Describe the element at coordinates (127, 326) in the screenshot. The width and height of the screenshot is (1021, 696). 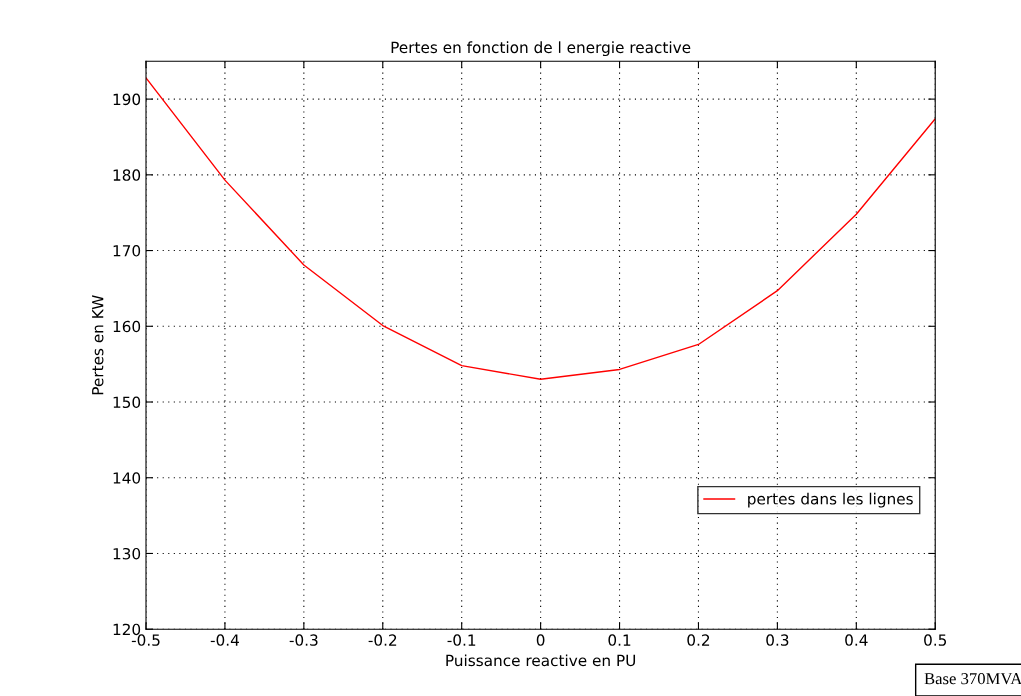
I see `y-tick-label: 160` at that location.